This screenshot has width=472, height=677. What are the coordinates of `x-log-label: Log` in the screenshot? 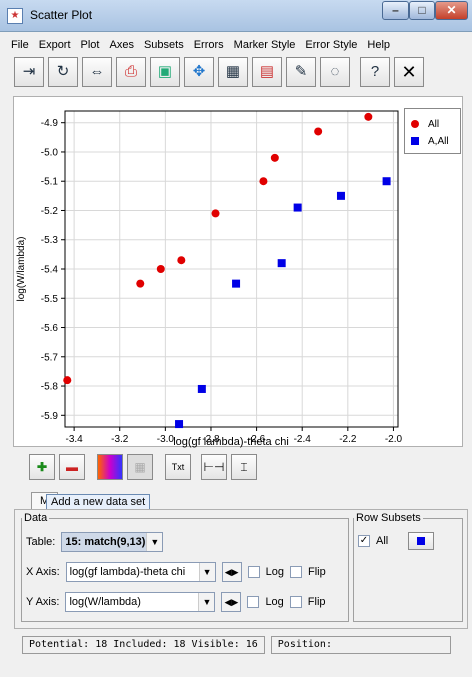 It's located at (274, 572).